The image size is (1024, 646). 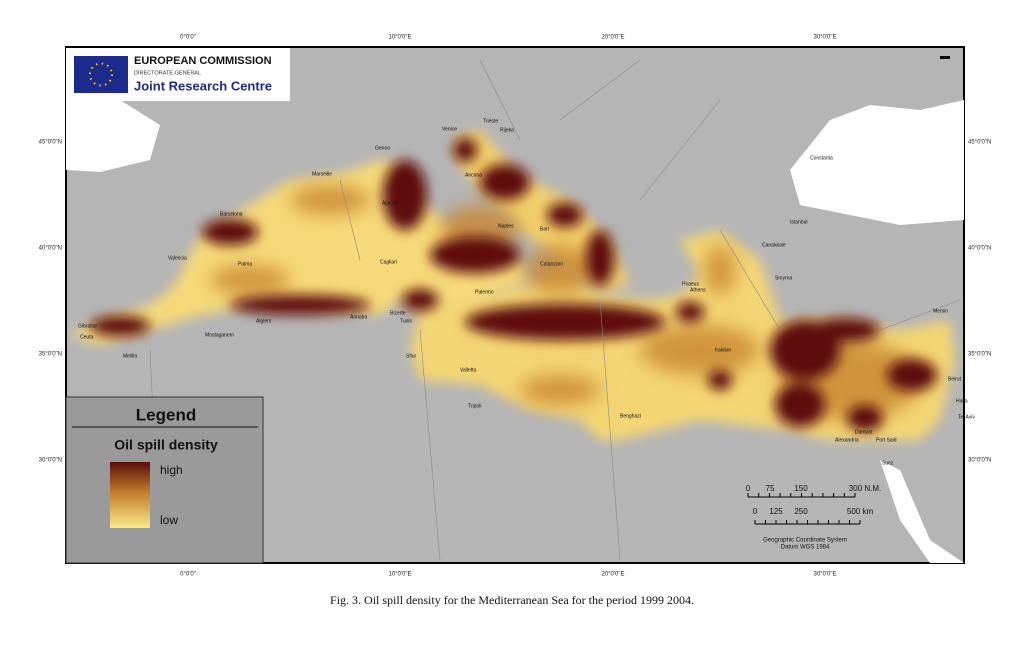 What do you see at coordinates (203, 61) in the screenshot?
I see `logo-title: EUROPEAN COMMISSION` at bounding box center [203, 61].